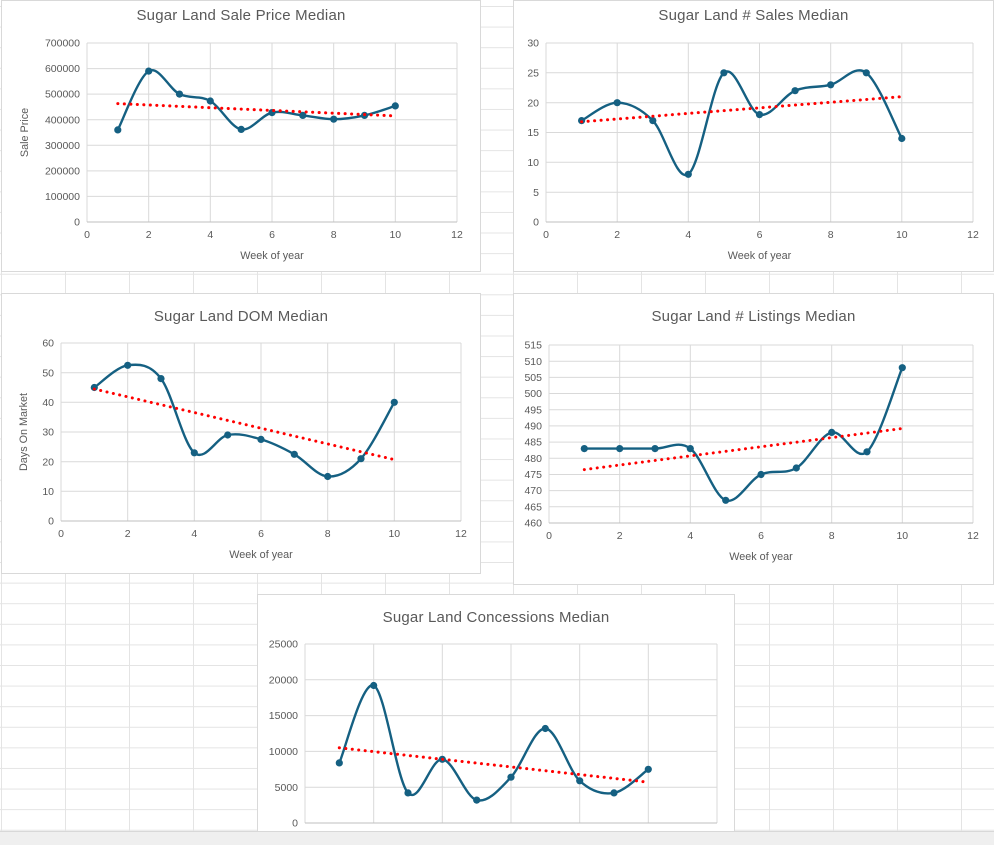  Describe the element at coordinates (62, 69) in the screenshot. I see `svg-text: 600000` at that location.